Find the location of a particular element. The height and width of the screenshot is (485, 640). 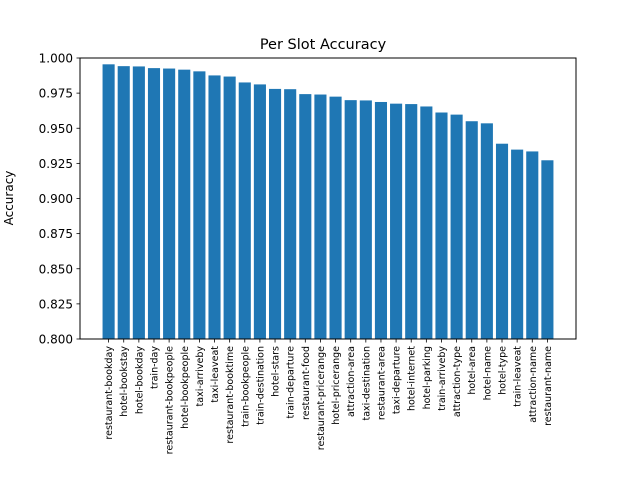

x-tick-label: restaurant-bookpeople is located at coordinates (170, 400).